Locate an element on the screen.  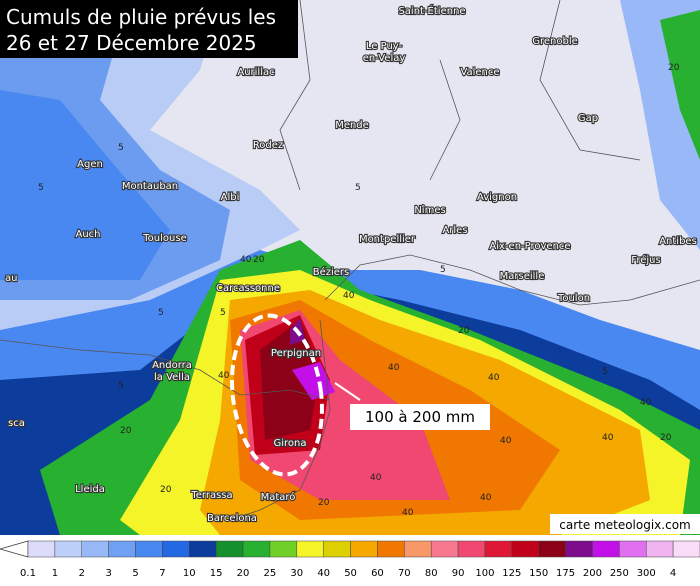
legend-label: 90 is located at coordinates (458, 573).